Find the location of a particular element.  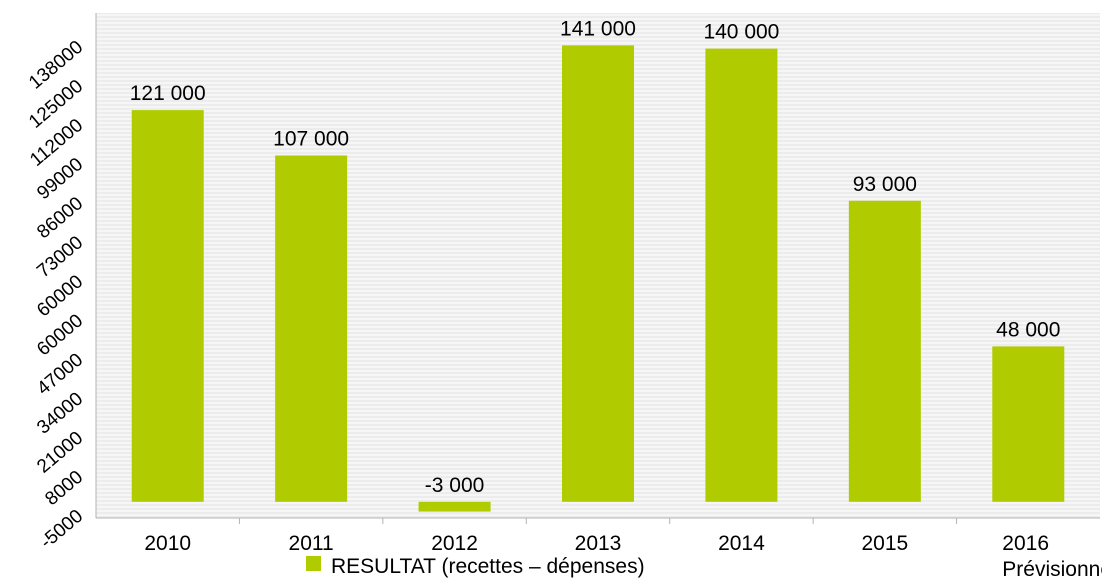

legend-label: RESULTAT (recettes – dépenses) is located at coordinates (488, 566).